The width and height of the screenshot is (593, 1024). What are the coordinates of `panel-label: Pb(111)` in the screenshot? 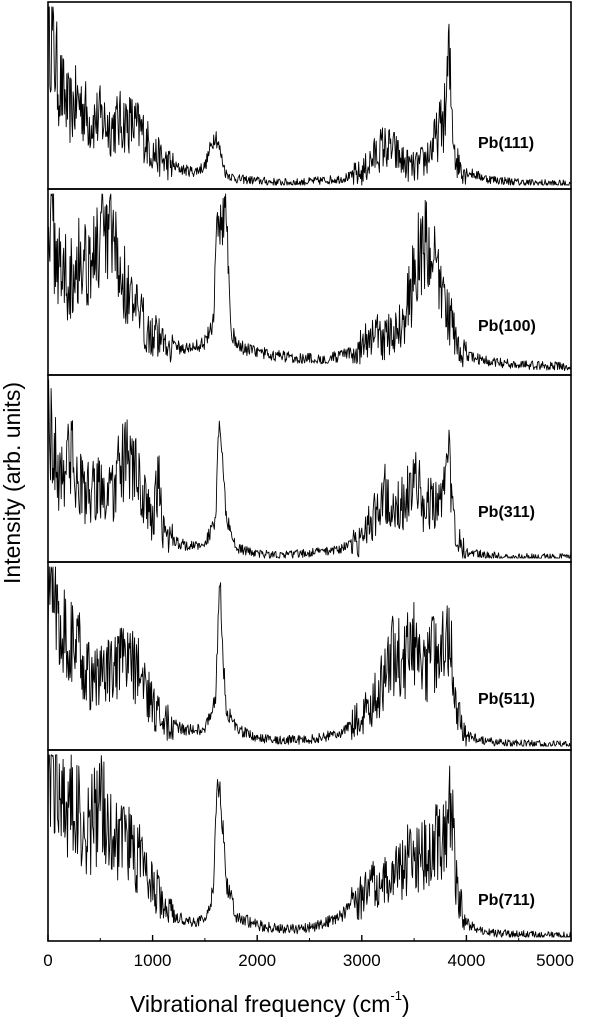 It's located at (506, 143).